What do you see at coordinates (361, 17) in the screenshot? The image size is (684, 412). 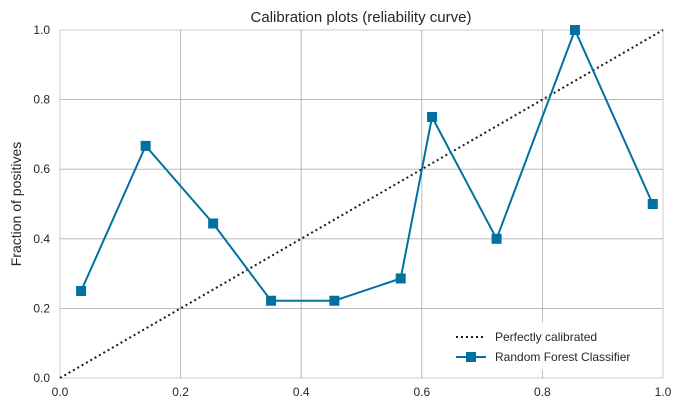 I see `chart-title: Calibration plots (reliability curve)` at bounding box center [361, 17].